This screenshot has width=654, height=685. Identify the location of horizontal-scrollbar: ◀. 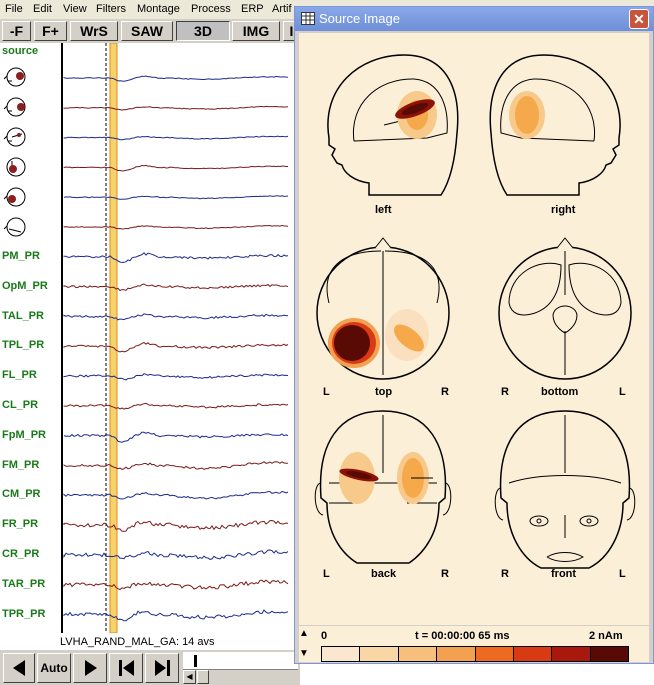
(240, 677).